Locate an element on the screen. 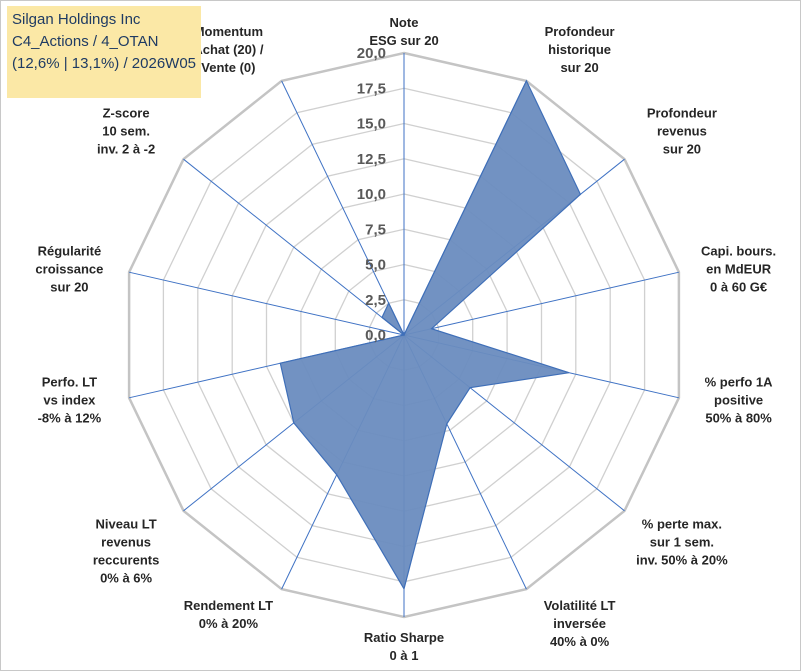 The width and height of the screenshot is (801, 671). radar-tick-labels: 0,0 2,5 5,0 7,5 10,0 12,5 15,0 17,5 20,0 is located at coordinates (371, 194).